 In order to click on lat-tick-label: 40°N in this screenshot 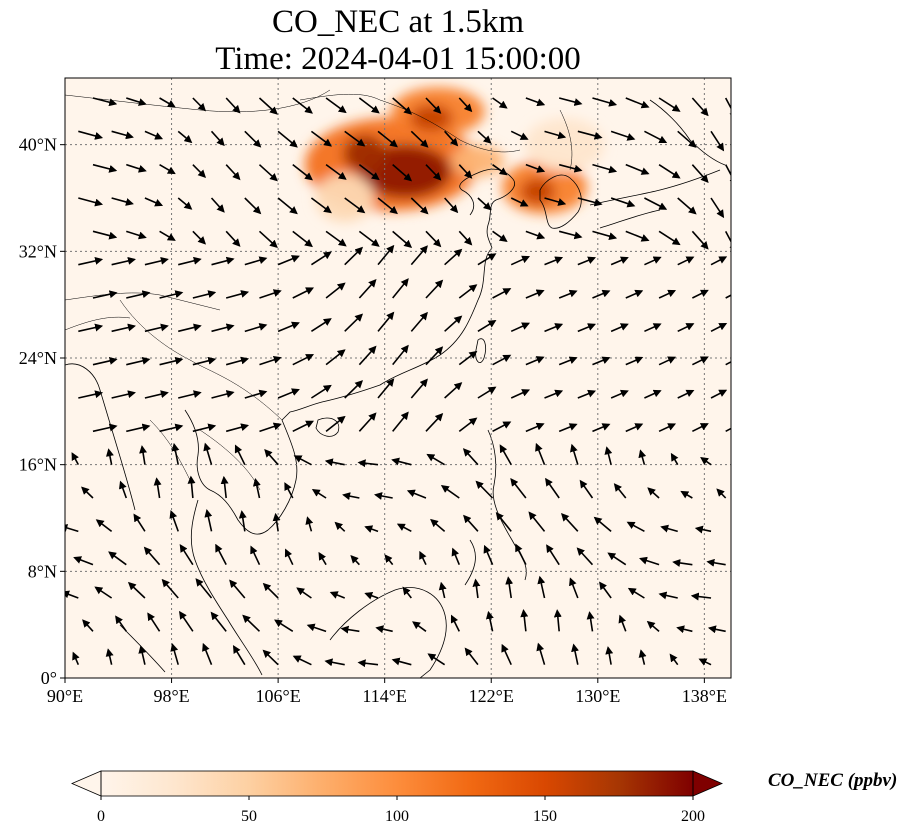, I will do `click(38, 145)`.